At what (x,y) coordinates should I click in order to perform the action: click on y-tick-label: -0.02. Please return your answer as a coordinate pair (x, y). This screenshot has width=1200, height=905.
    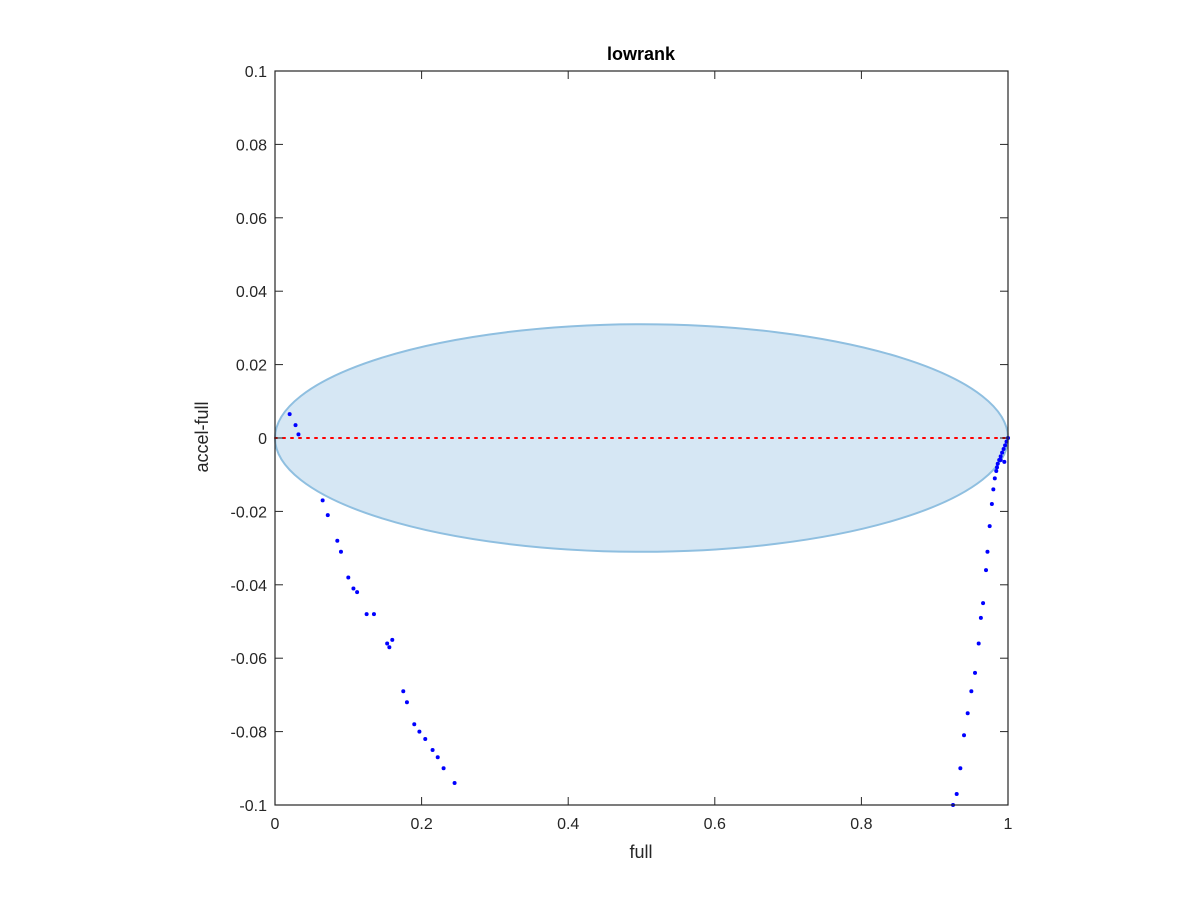
    Looking at the image, I should click on (249, 512).